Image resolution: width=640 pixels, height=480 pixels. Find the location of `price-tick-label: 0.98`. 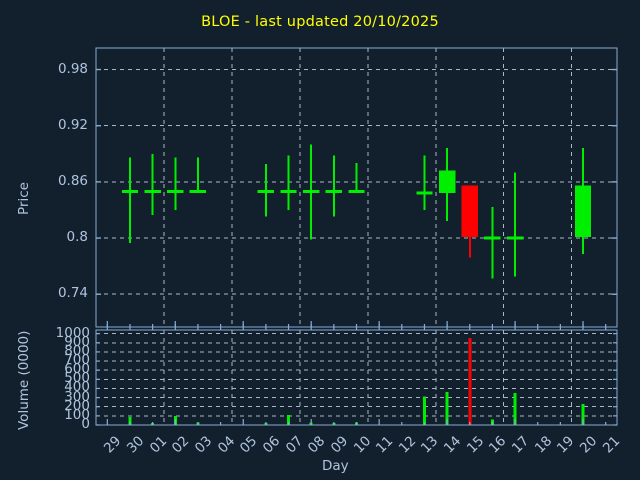

price-tick-label: 0.98 is located at coordinates (72, 68).